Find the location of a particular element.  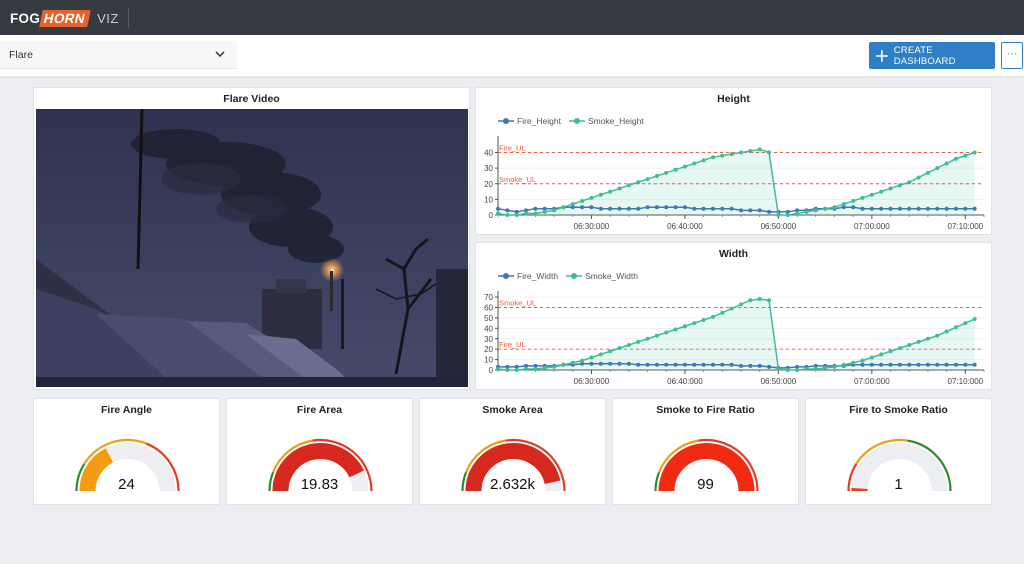

legend-item-fire-height: Fire_Height is located at coordinates (529, 121).